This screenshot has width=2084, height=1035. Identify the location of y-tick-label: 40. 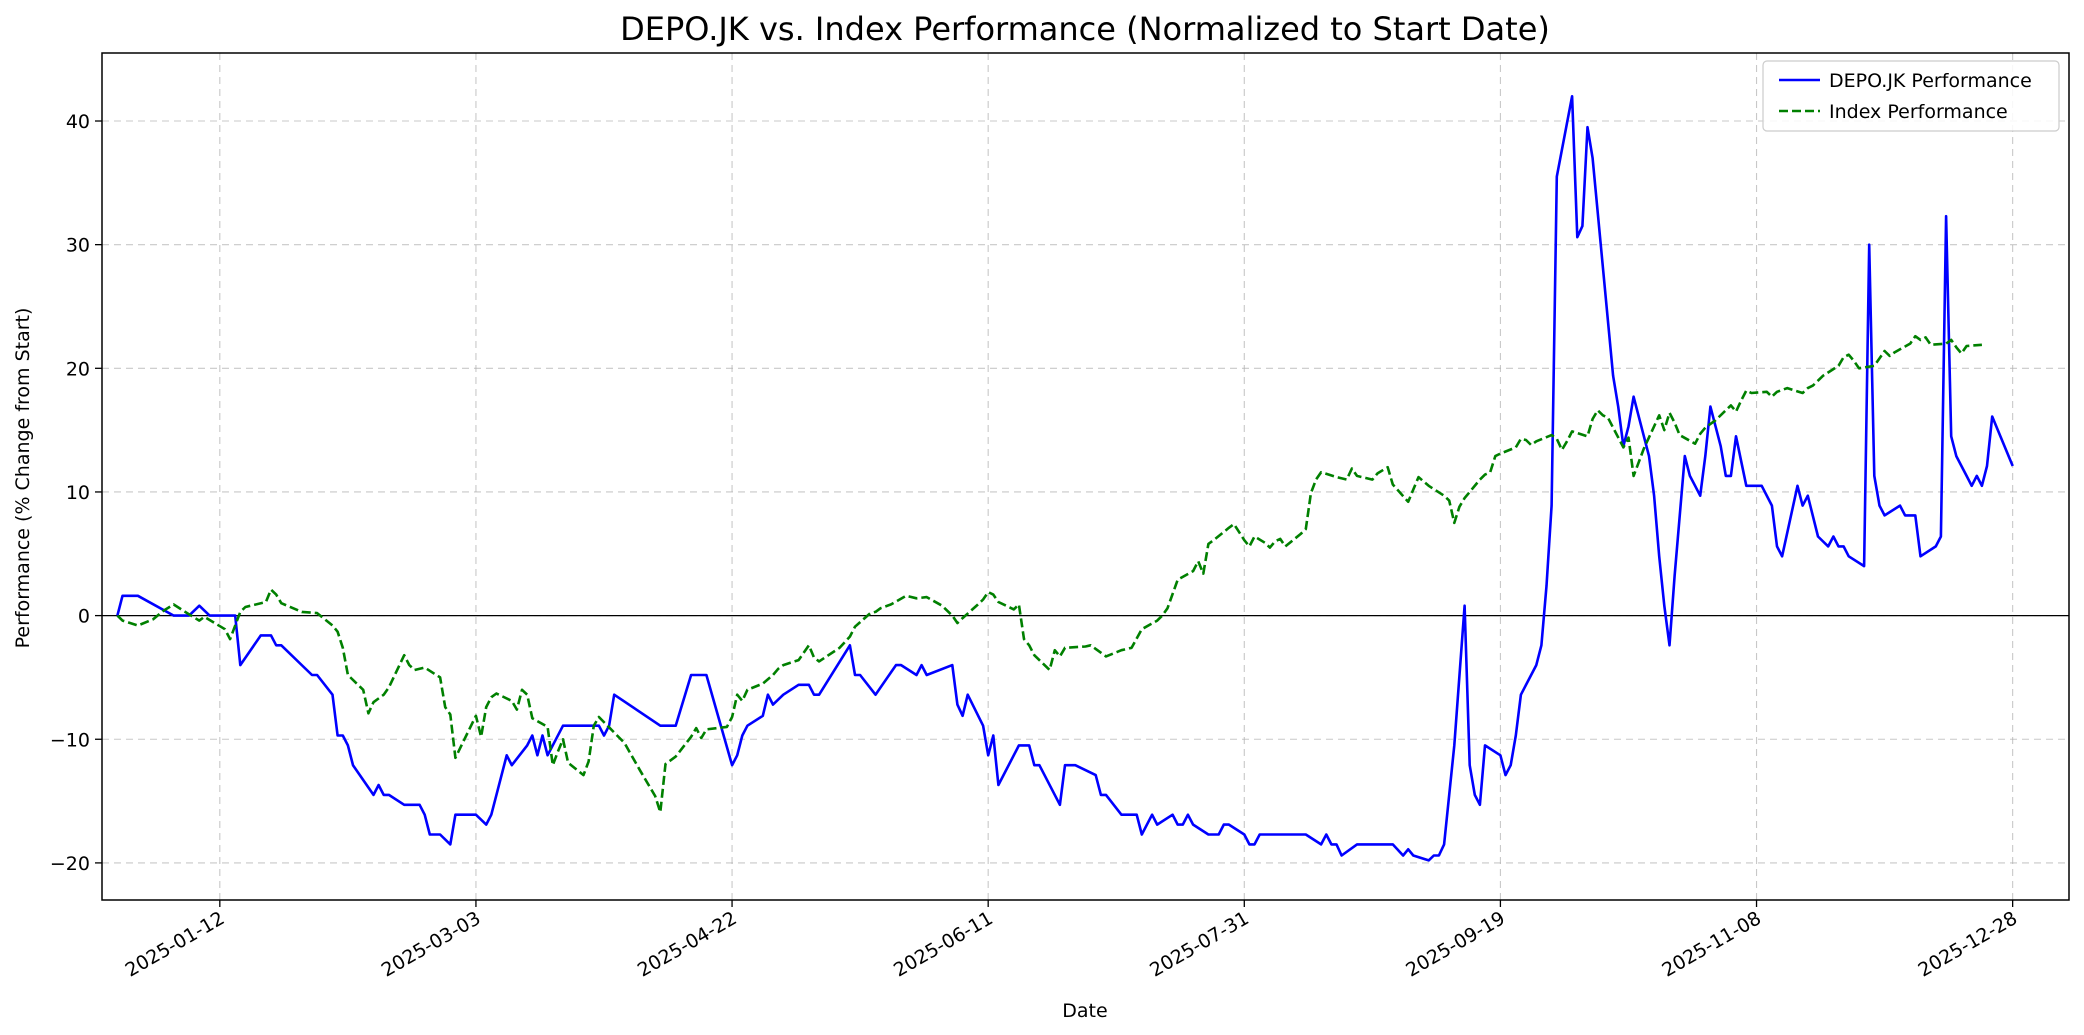
(78, 122).